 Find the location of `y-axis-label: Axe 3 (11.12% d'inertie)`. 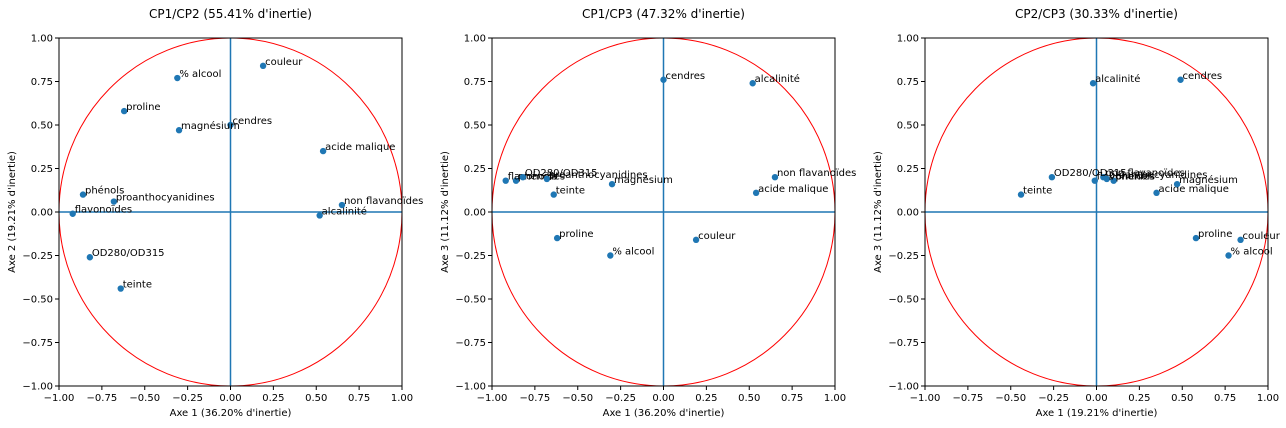

y-axis-label: Axe 3 (11.12% d'inertie) is located at coordinates (445, 212).